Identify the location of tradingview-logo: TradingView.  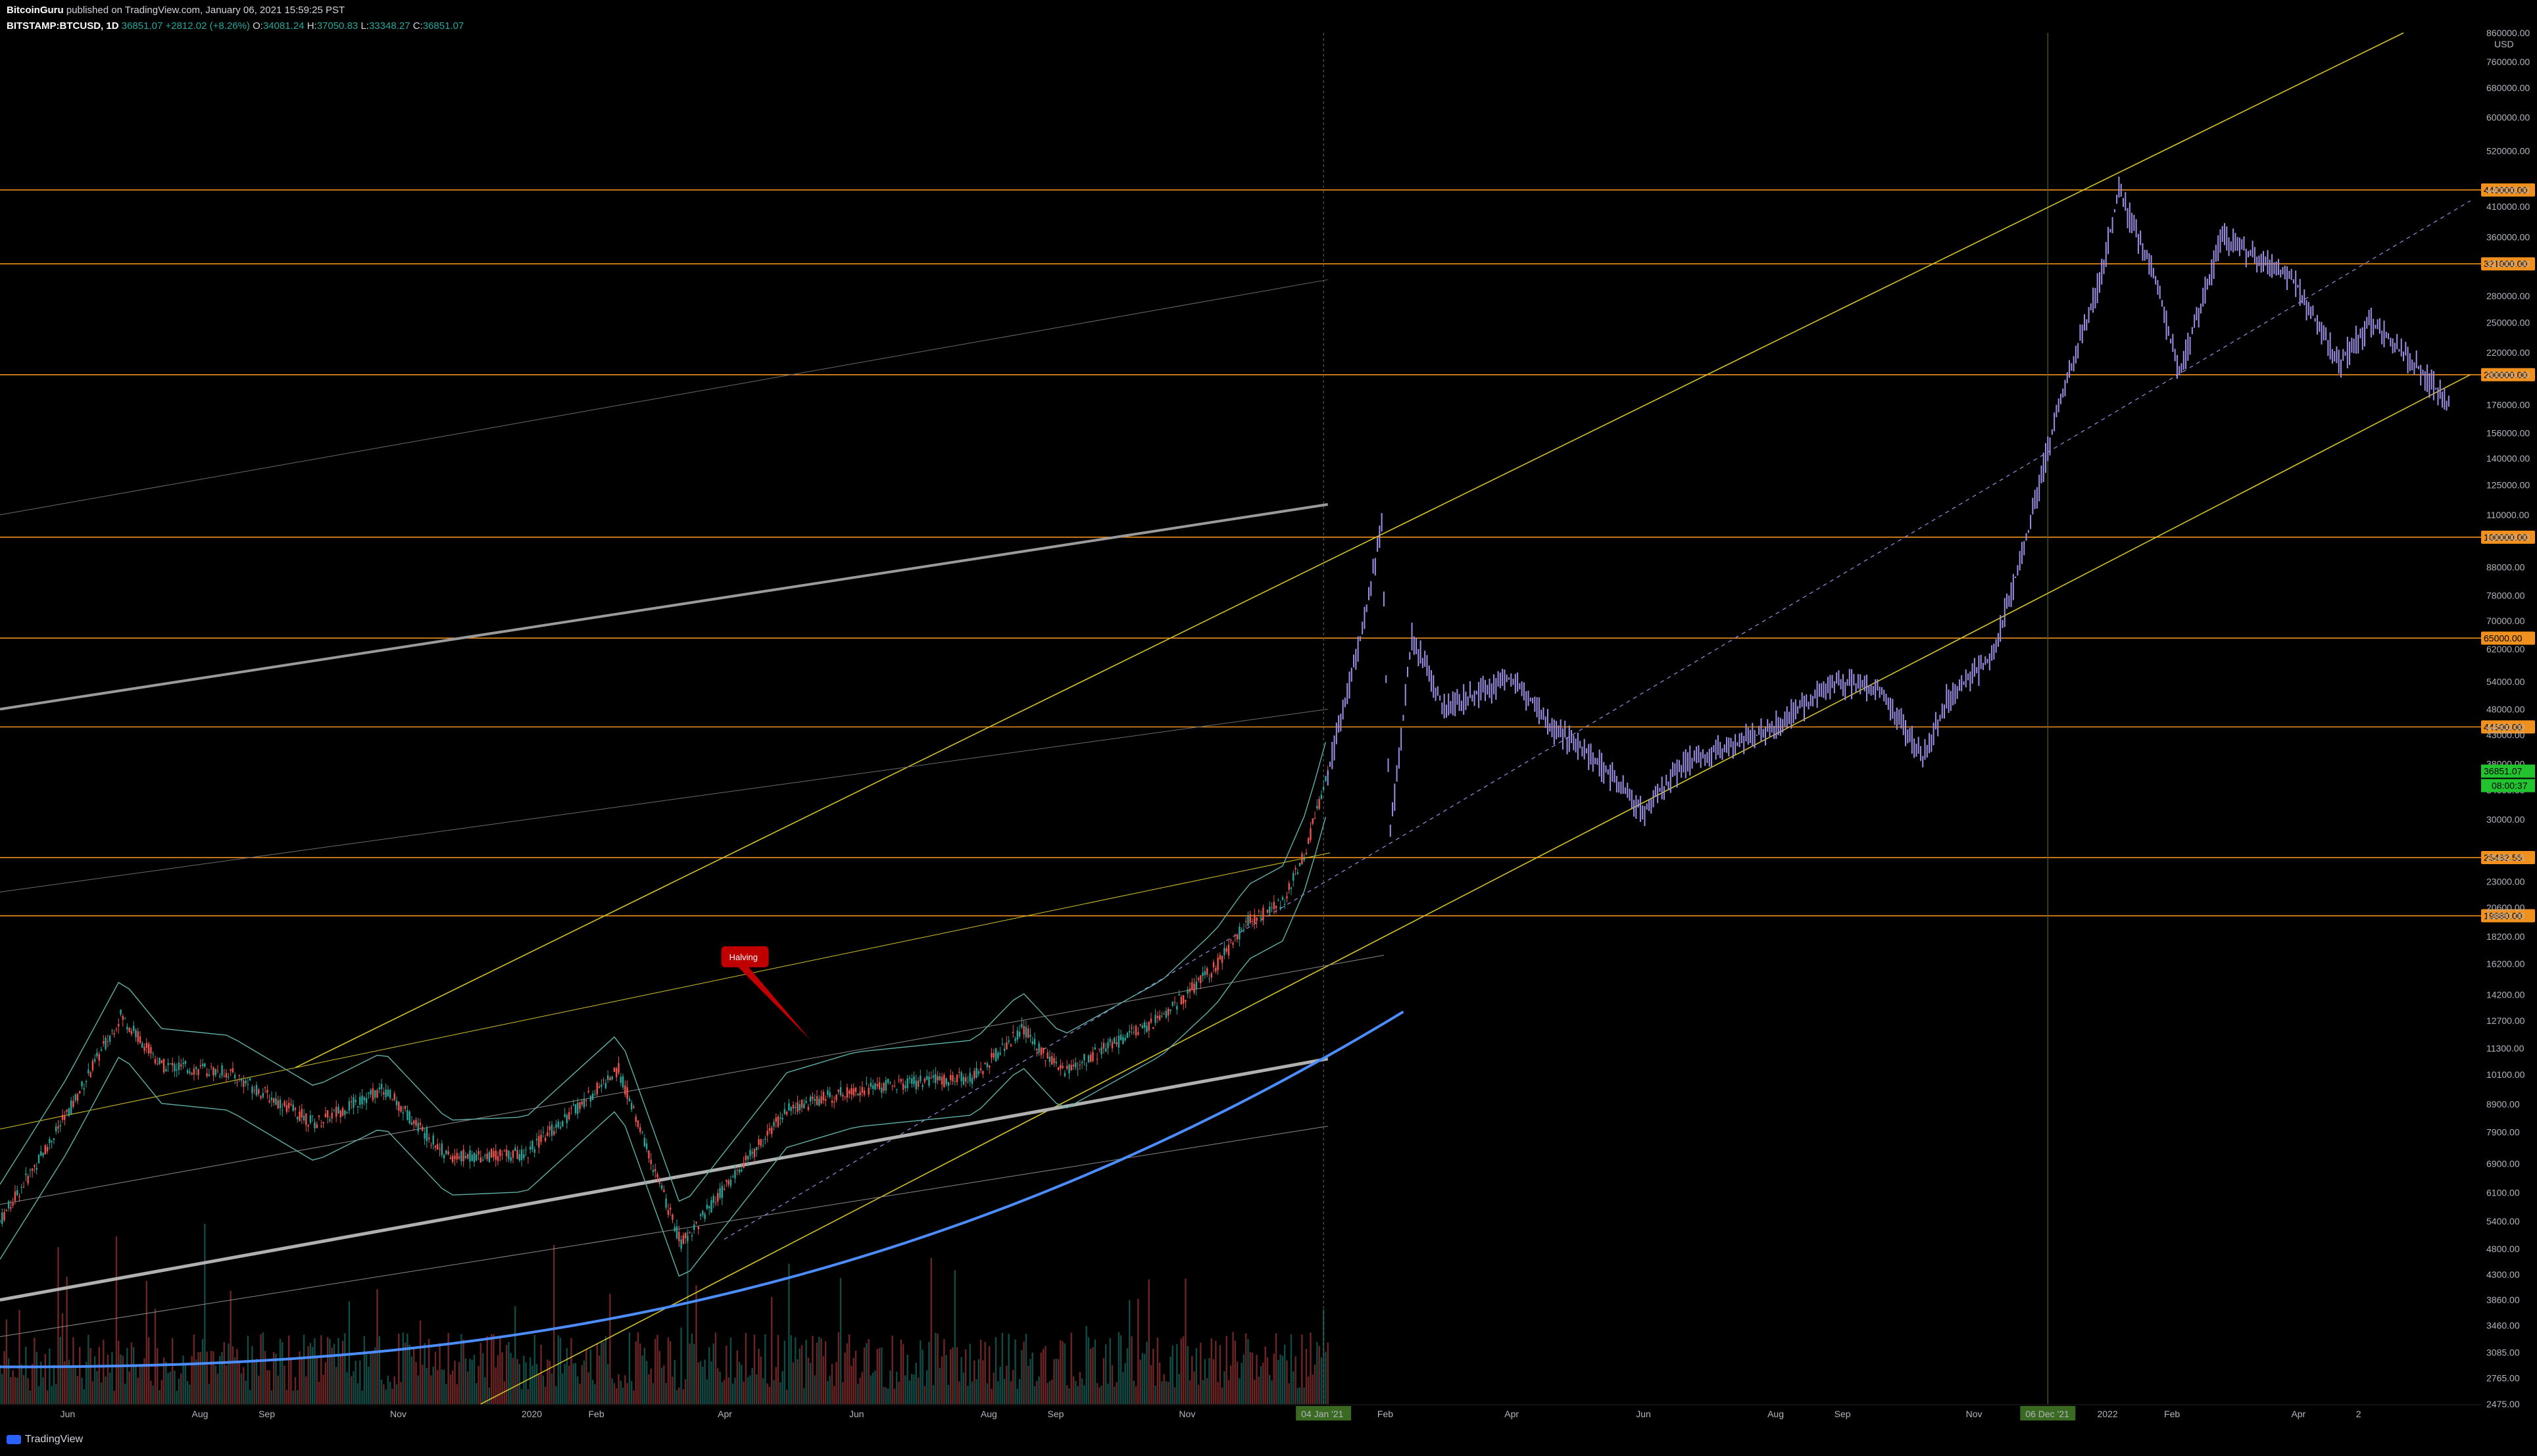
(45, 1439).